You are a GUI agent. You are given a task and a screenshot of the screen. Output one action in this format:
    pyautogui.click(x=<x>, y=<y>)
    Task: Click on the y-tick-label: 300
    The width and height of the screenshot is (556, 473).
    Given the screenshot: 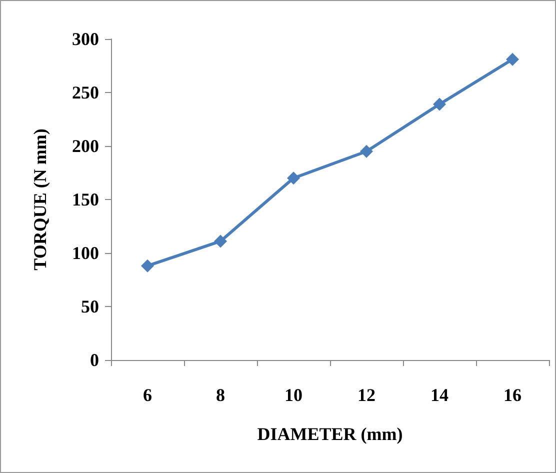 What is the action you would take?
    pyautogui.click(x=85, y=39)
    